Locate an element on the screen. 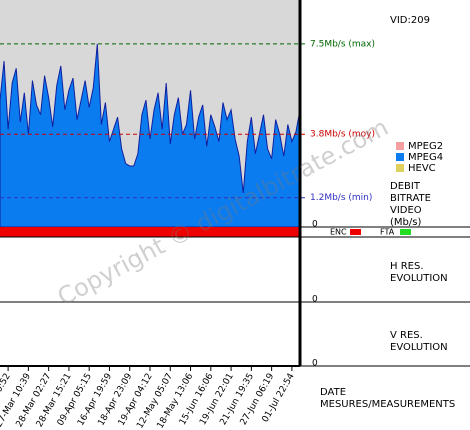 The height and width of the screenshot is (430, 470). flag-label: FTA is located at coordinates (387, 232).